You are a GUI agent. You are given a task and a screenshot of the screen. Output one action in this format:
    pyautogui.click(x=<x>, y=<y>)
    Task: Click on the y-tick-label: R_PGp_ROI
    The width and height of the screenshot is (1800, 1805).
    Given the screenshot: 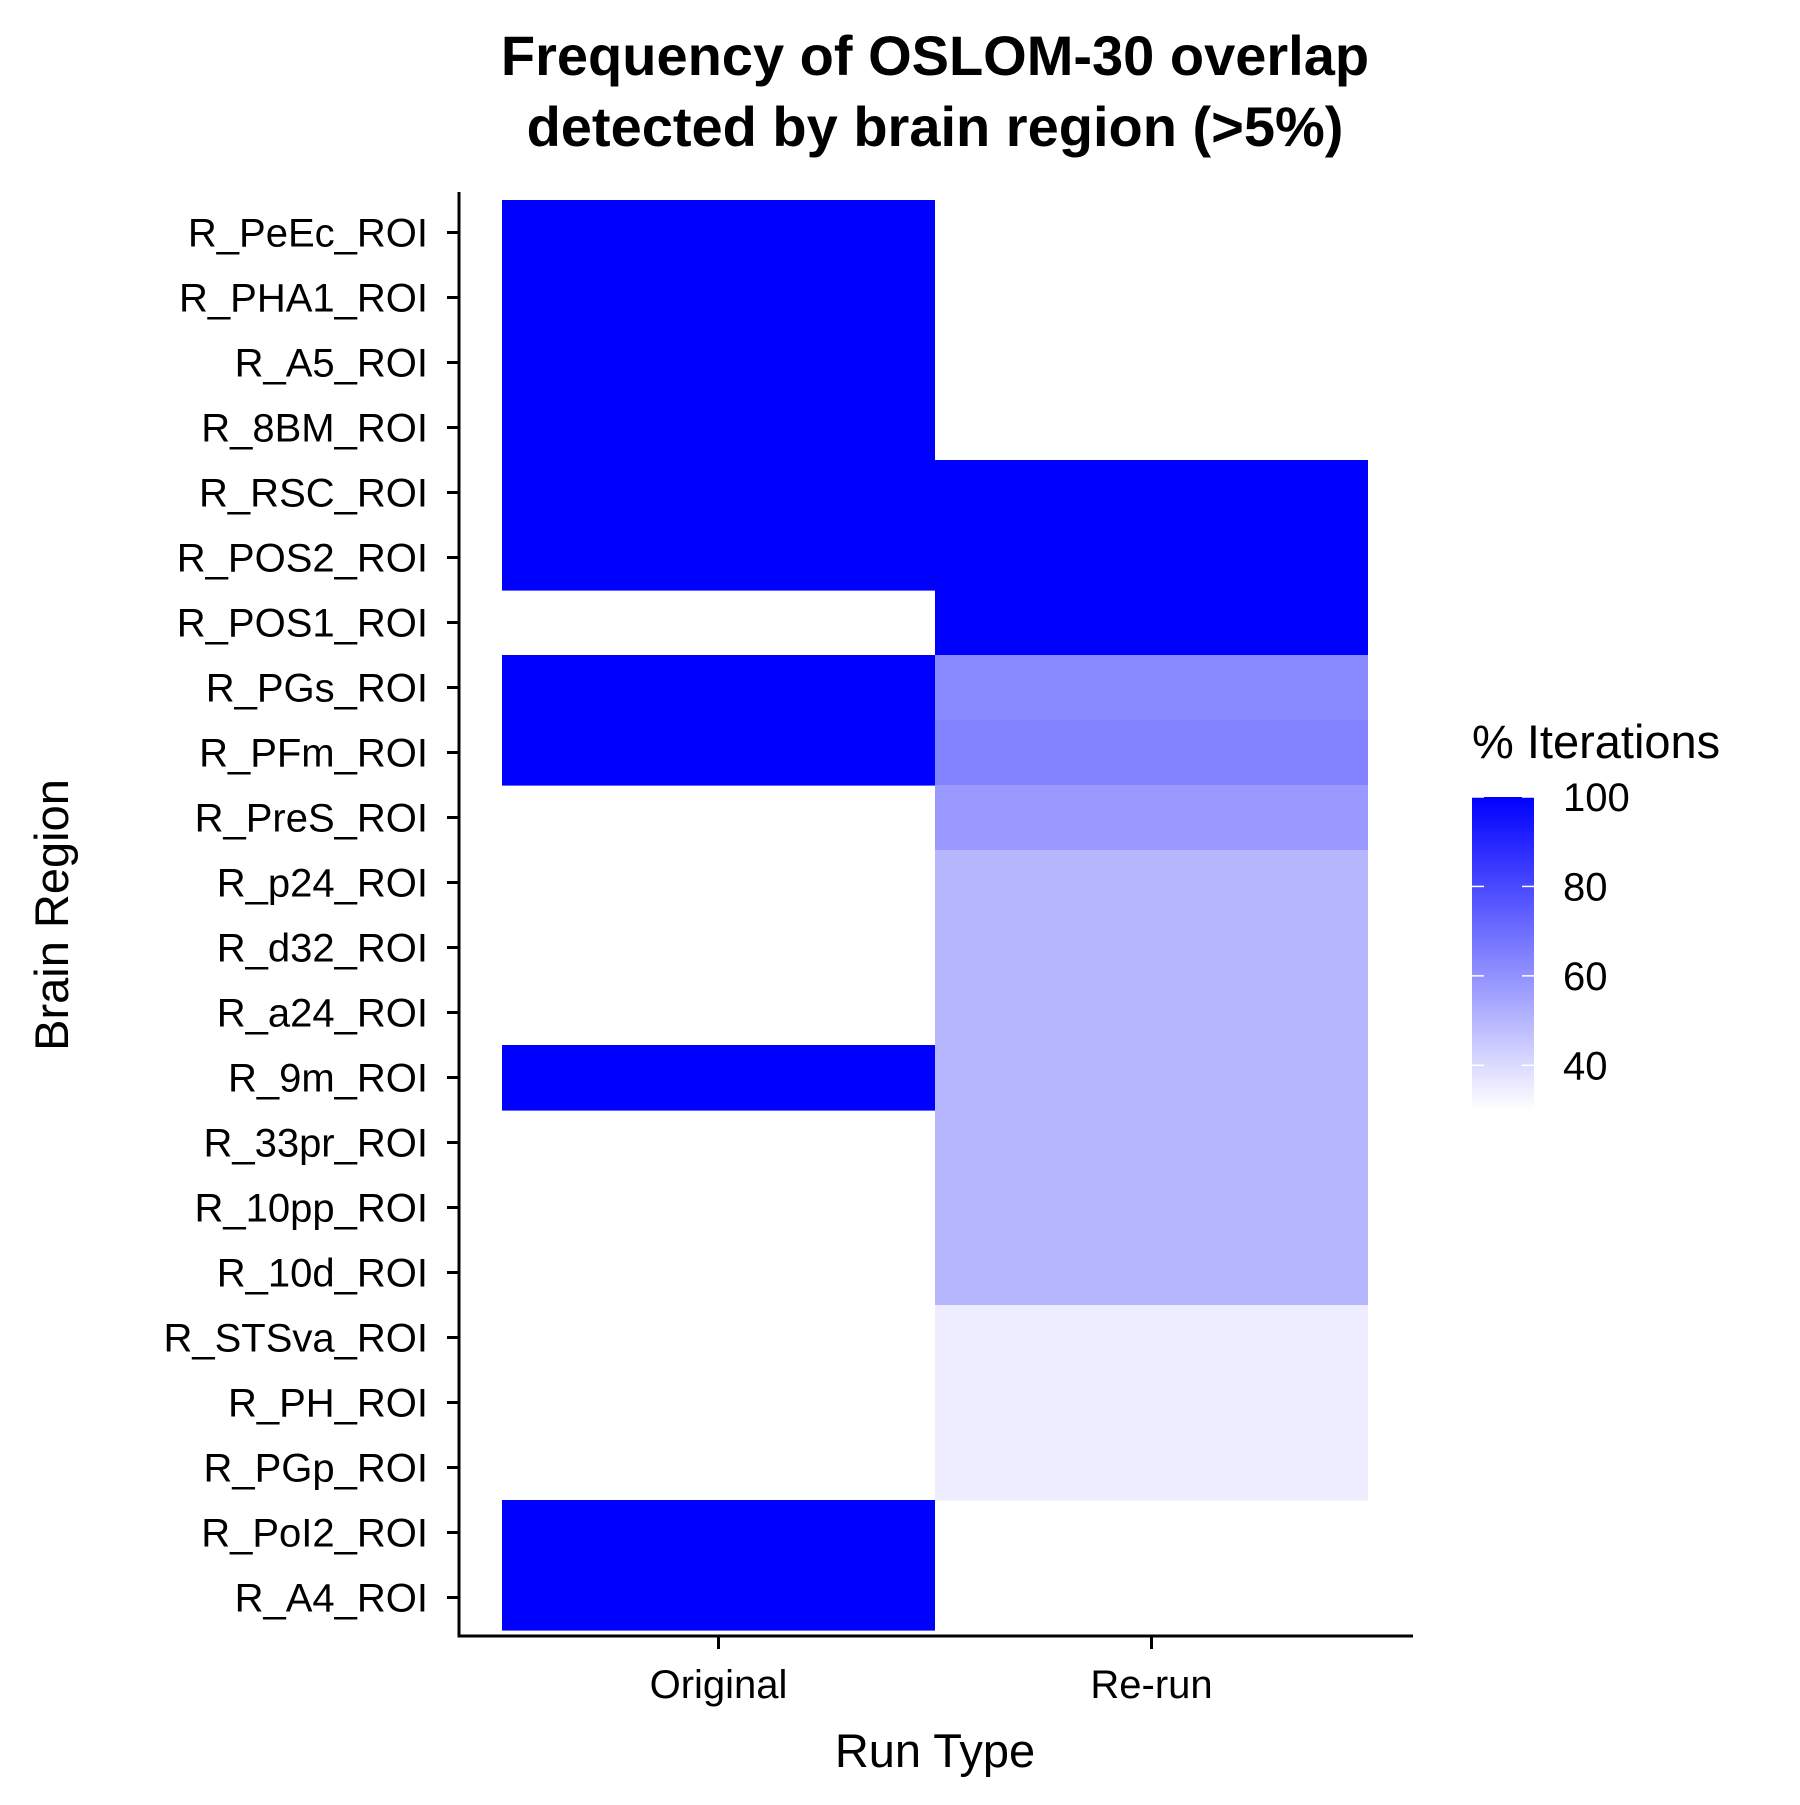 What is the action you would take?
    pyautogui.click(x=315, y=1469)
    